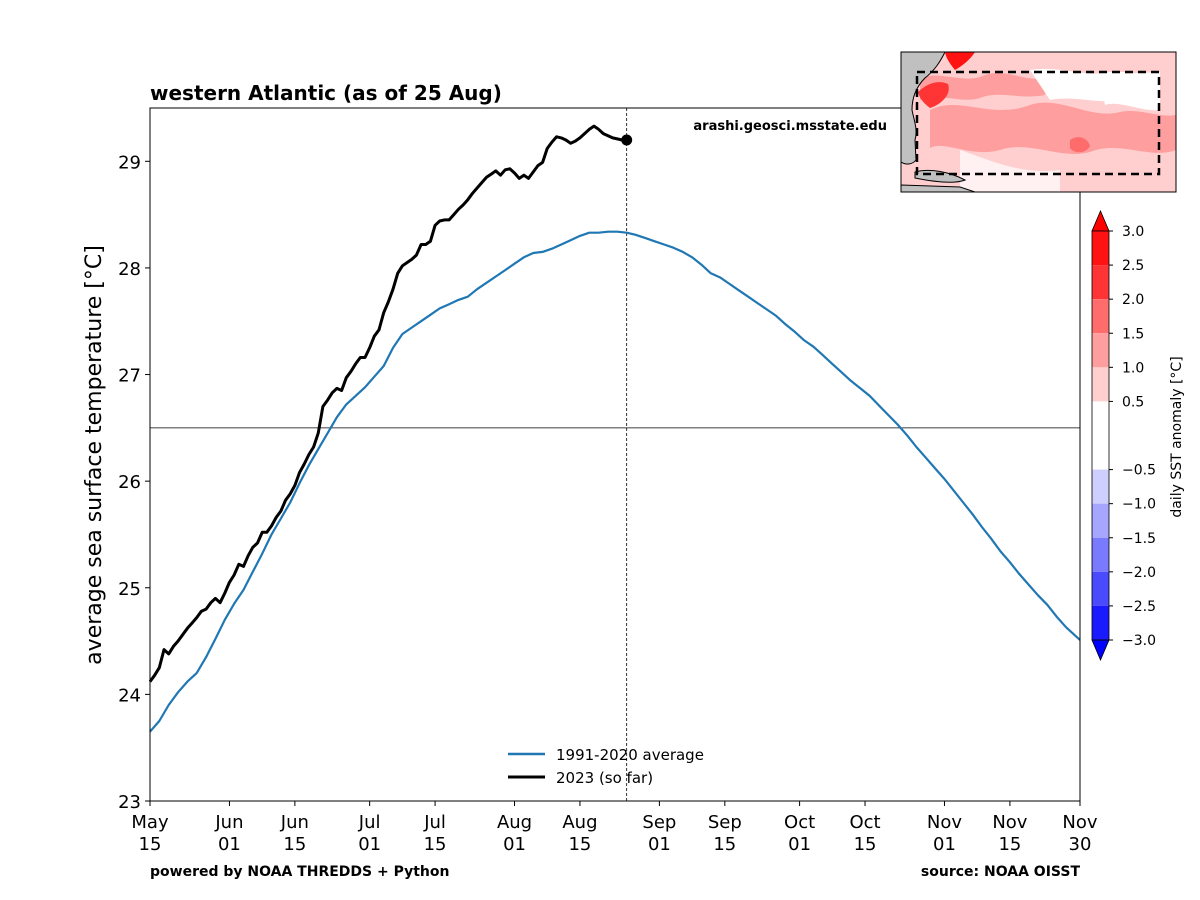 The height and width of the screenshot is (900, 1200). I want to click on y-tick-label: 29, so click(129, 162).